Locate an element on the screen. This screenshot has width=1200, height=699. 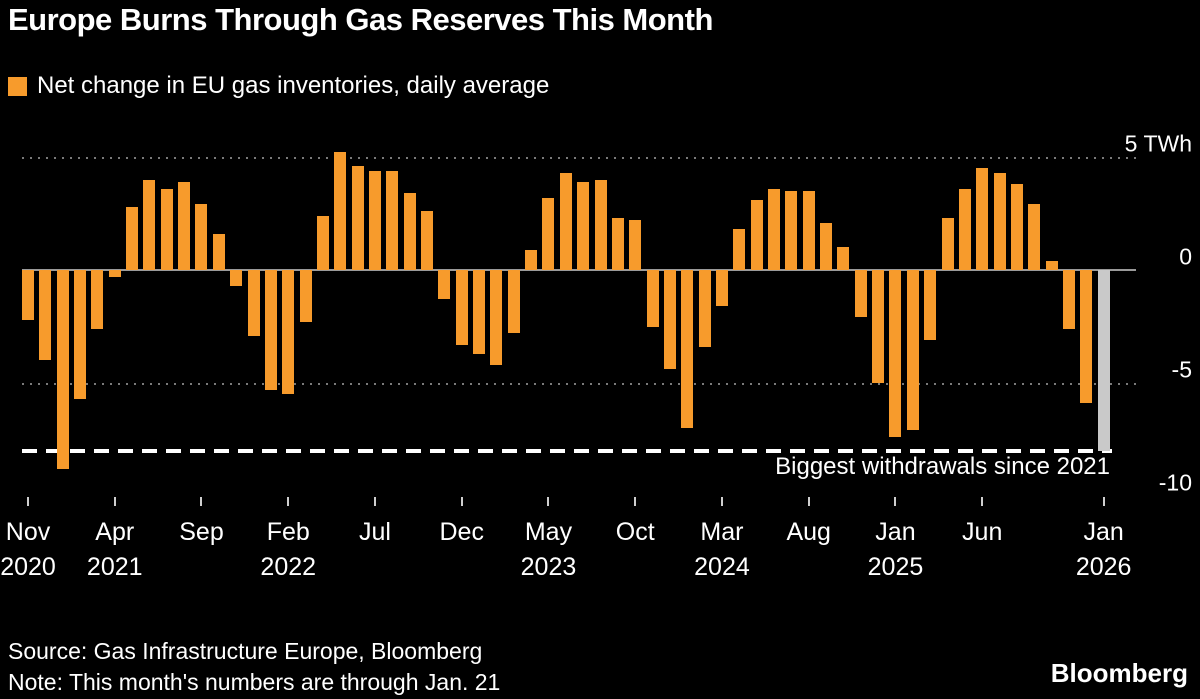
x-axis-month-label: May is located at coordinates (548, 532).